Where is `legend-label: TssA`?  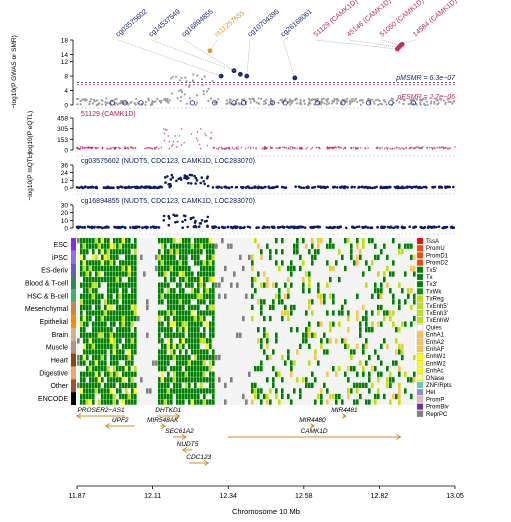 legend-label: TssA is located at coordinates (432, 242).